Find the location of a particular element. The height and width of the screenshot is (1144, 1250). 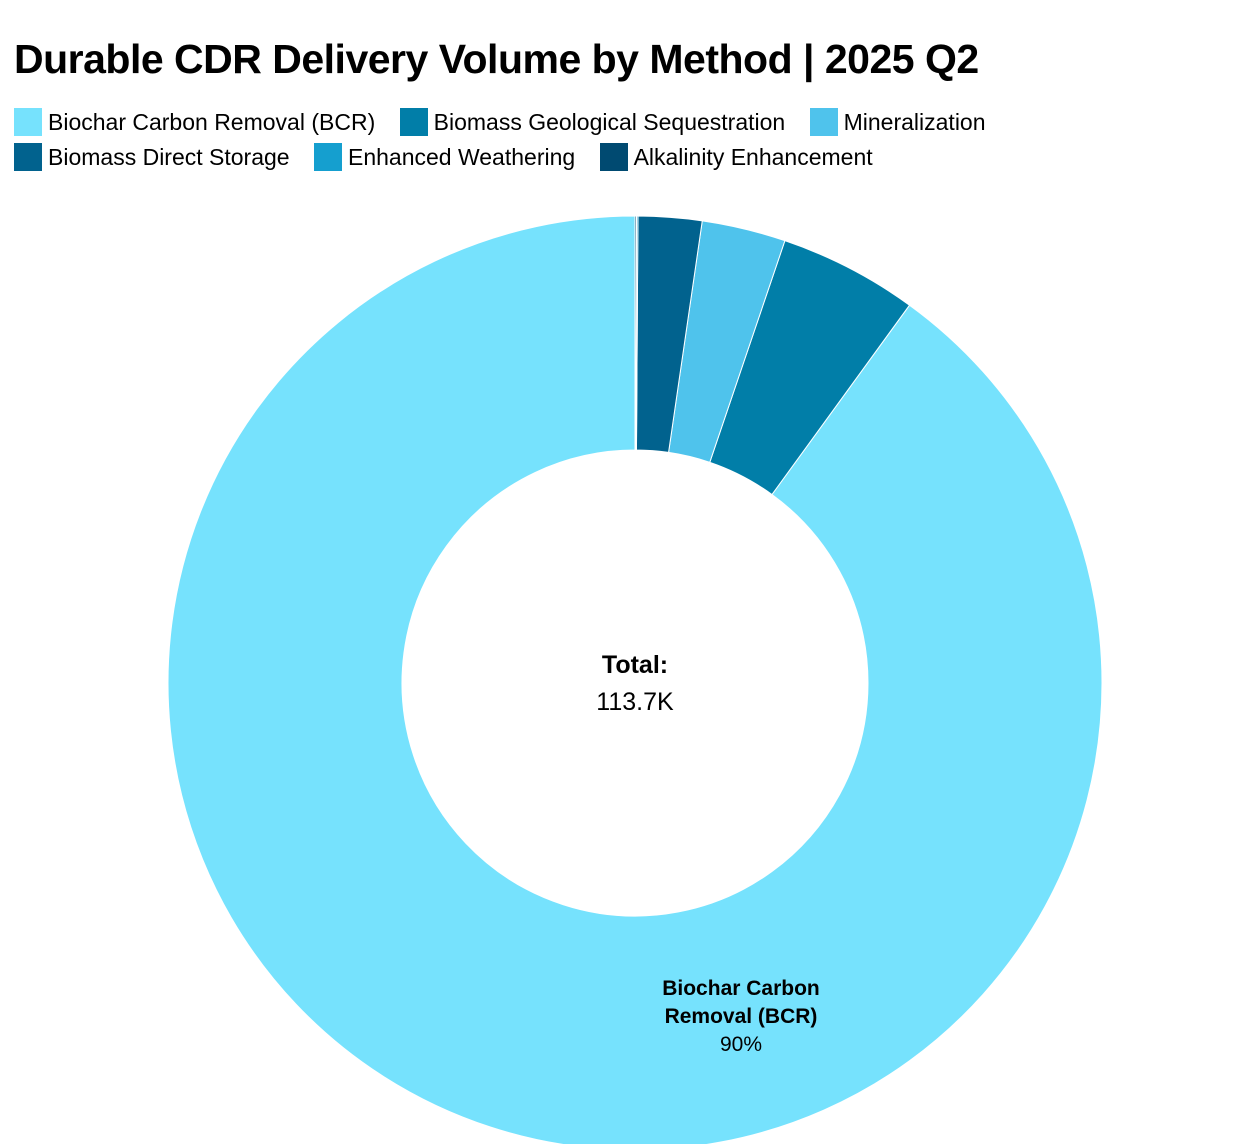

legend-item-biochar: Biochar Carbon Removal (BCR) is located at coordinates (194, 122).